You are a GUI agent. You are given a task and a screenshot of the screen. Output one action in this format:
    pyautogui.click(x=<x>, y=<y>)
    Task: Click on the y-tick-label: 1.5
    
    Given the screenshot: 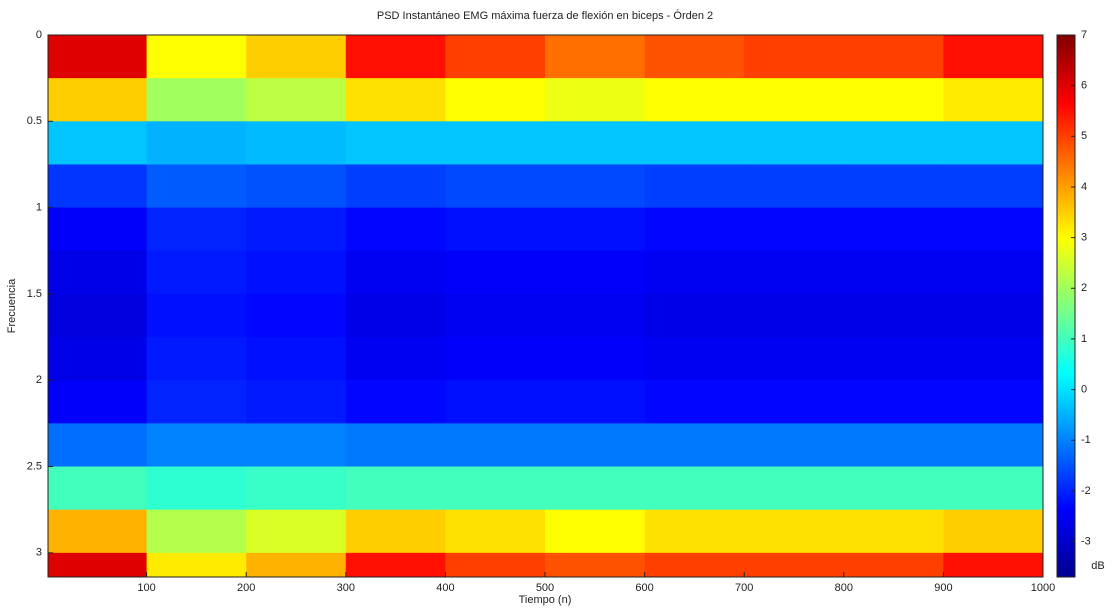 What is the action you would take?
    pyautogui.click(x=34, y=294)
    